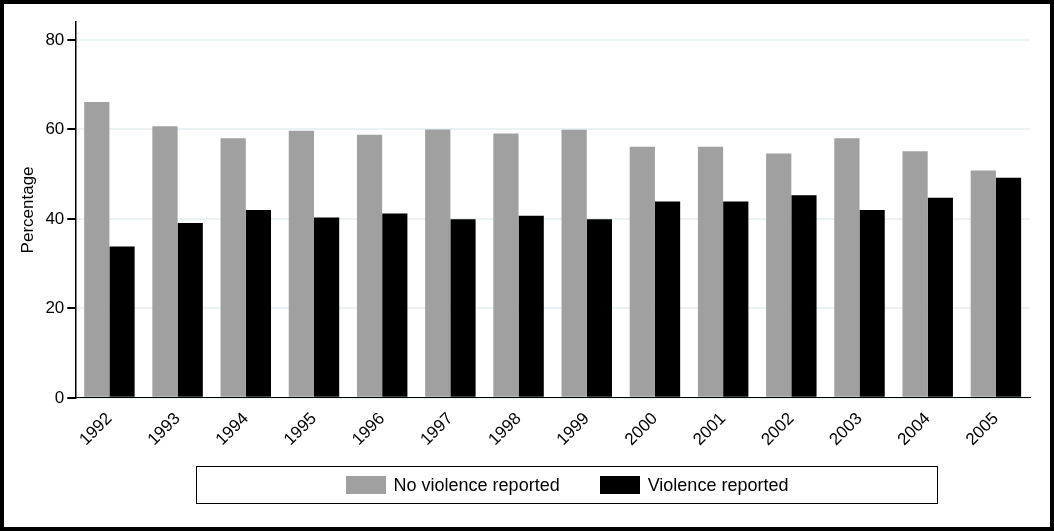 Image resolution: width=1054 pixels, height=531 pixels. What do you see at coordinates (59, 397) in the screenshot?
I see `y-tick-label: 0` at bounding box center [59, 397].